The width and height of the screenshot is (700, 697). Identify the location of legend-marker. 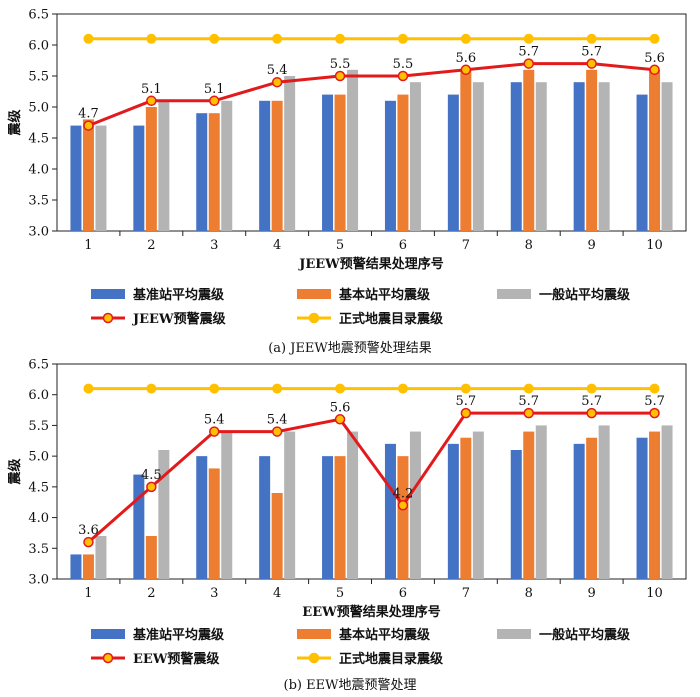
(108, 658).